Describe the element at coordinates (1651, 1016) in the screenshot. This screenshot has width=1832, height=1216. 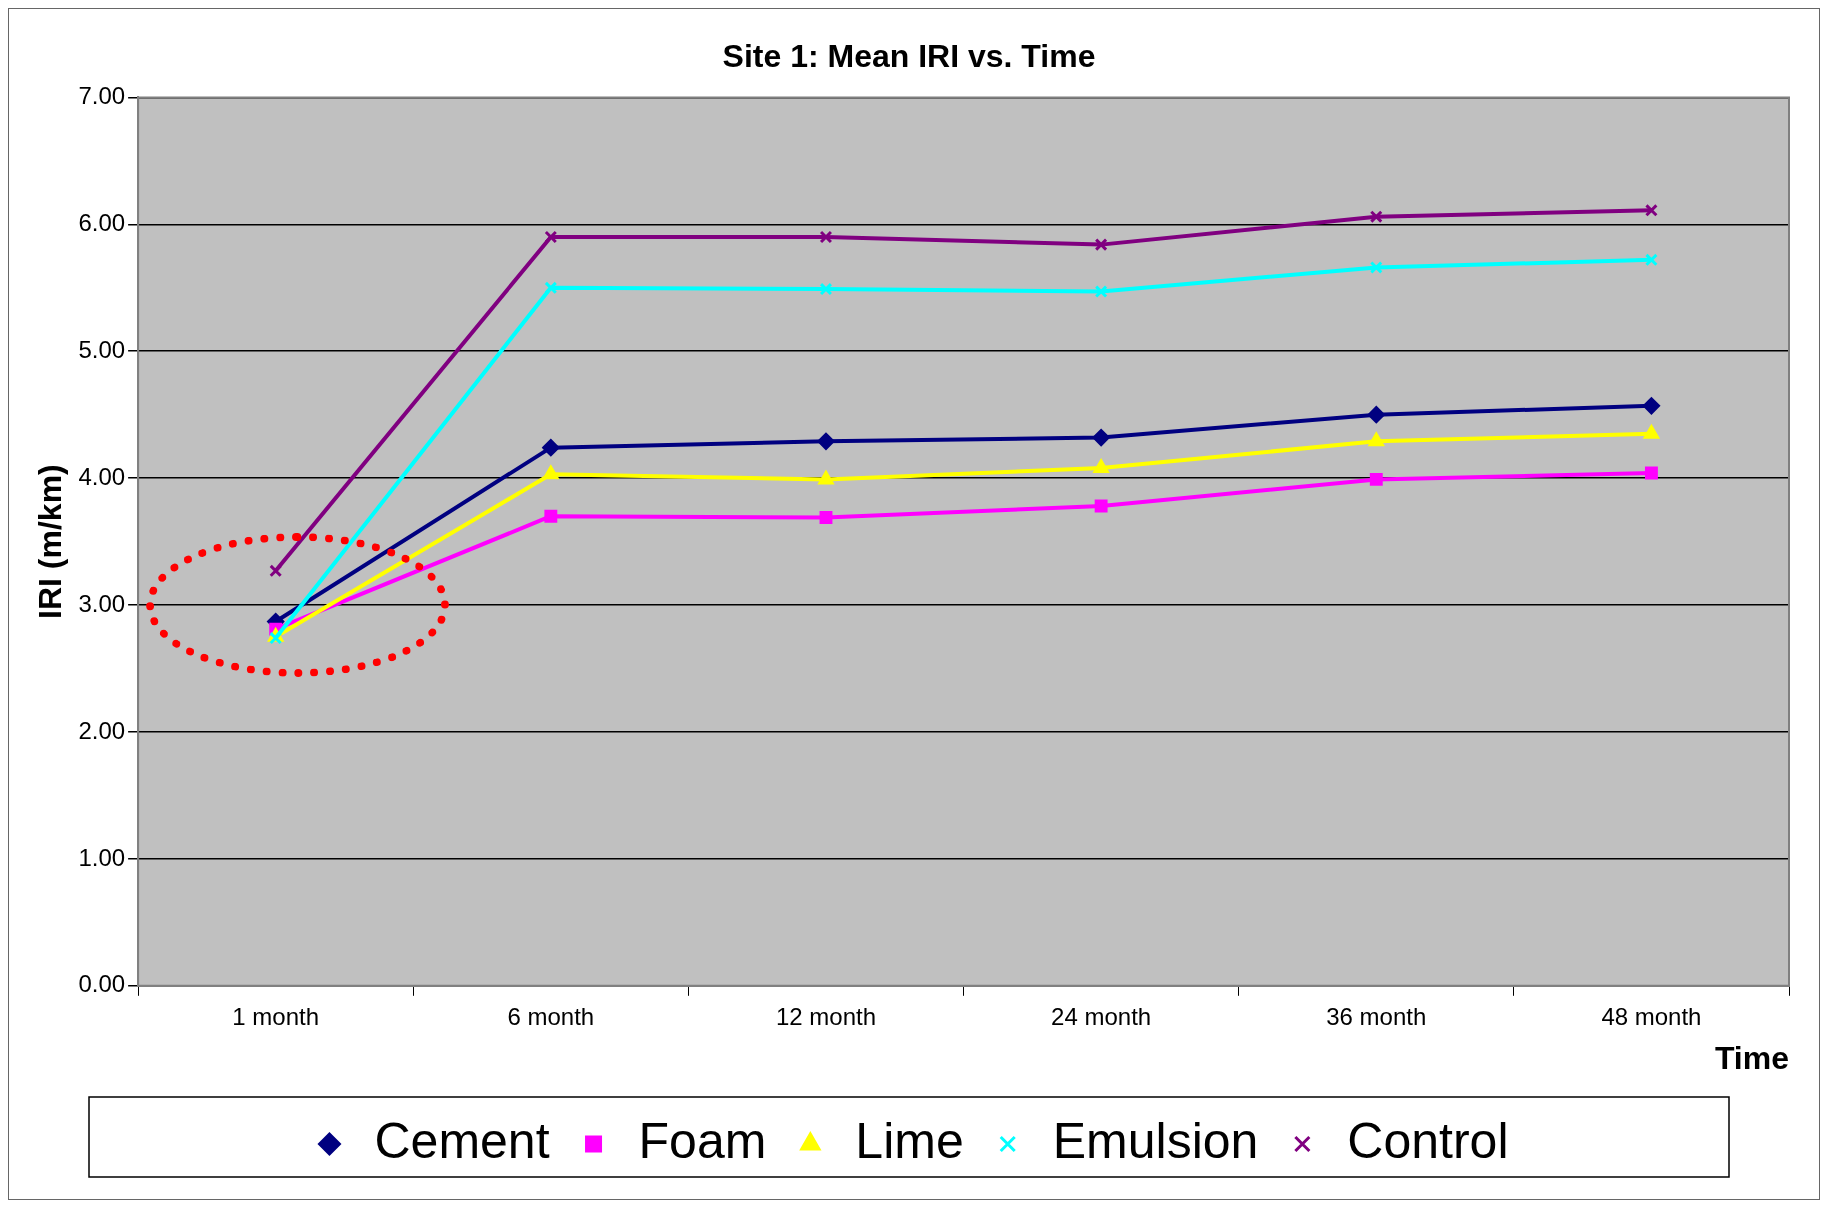
I see `x-tick-label: 48 month` at that location.